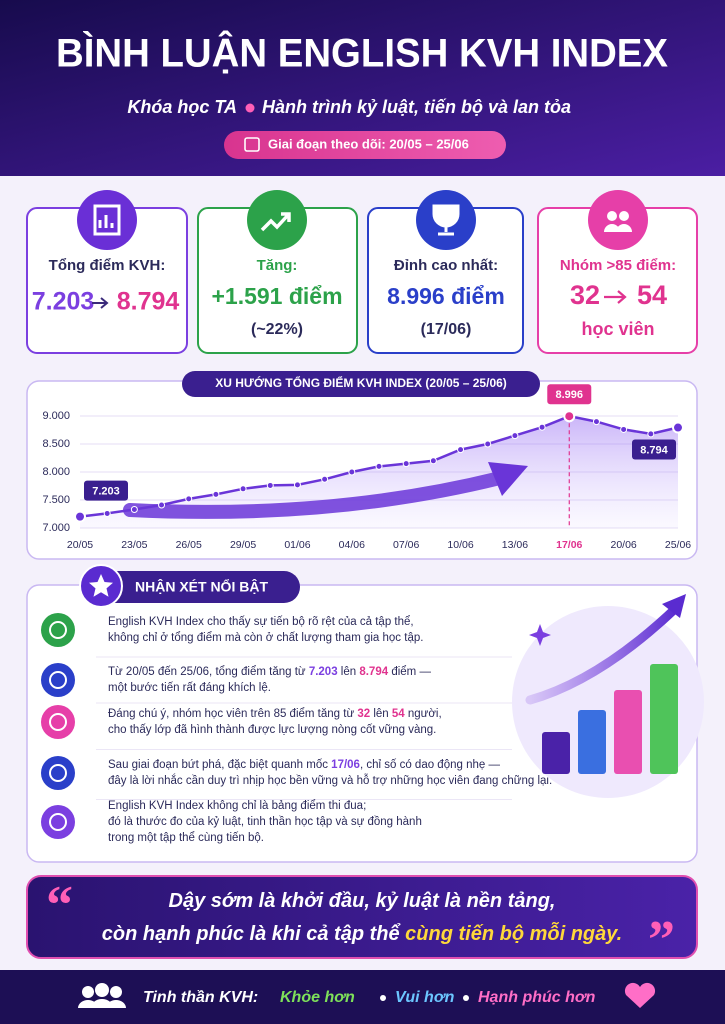 Image resolution: width=725 pixels, height=1024 pixels. What do you see at coordinates (297, 545) in the screenshot?
I see `x-tick-label: 01/06` at bounding box center [297, 545].